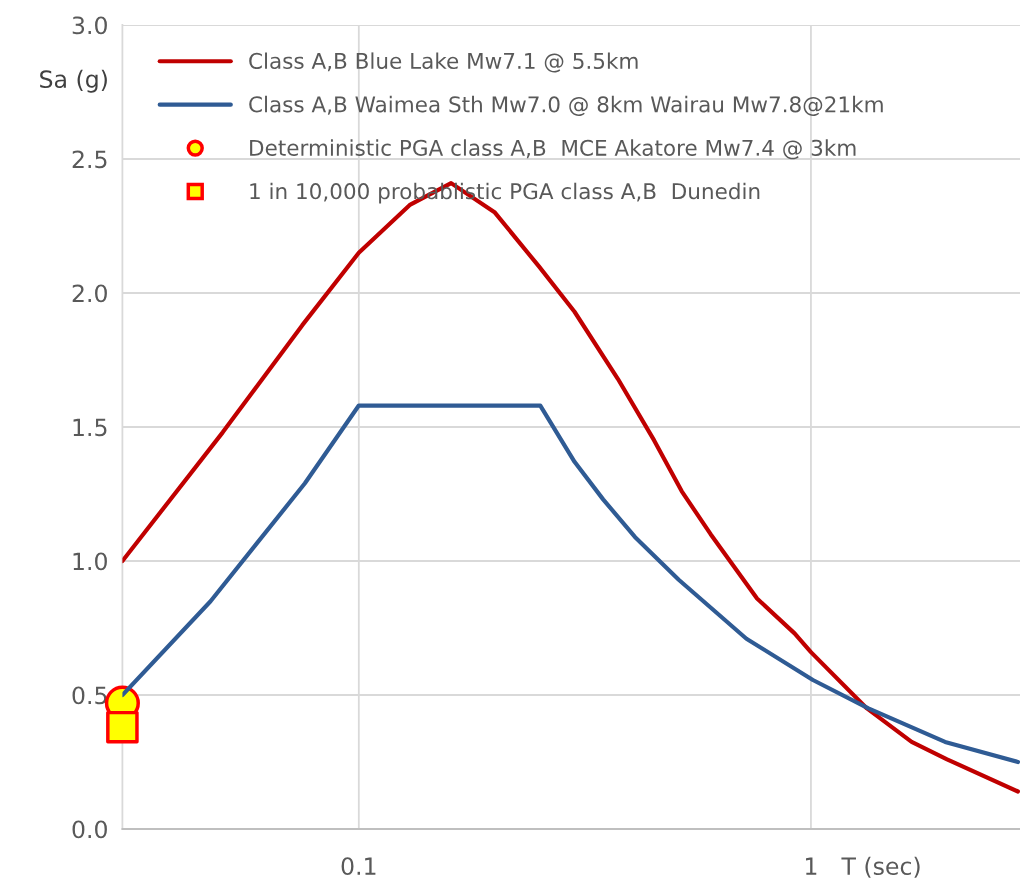 This screenshot has width=1020, height=892. Describe the element at coordinates (90, 427) in the screenshot. I see `y-tick-label: 1.5` at that location.